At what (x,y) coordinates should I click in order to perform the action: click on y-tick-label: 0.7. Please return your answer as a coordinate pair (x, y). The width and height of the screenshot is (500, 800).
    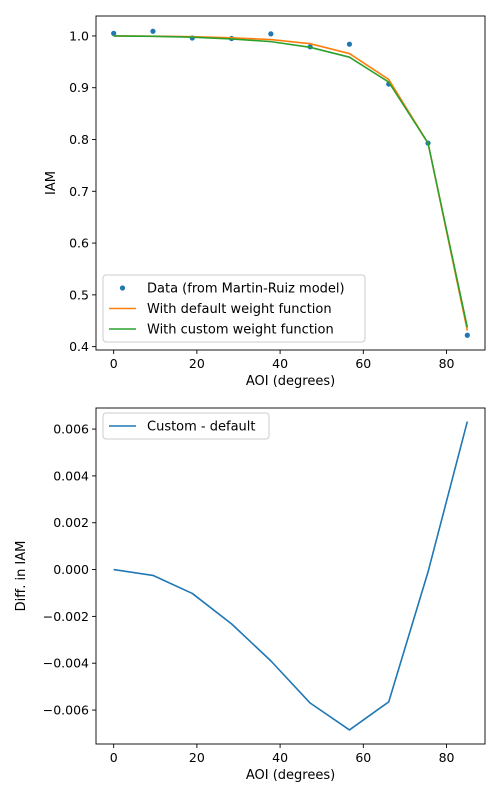
    Looking at the image, I should click on (79, 191).